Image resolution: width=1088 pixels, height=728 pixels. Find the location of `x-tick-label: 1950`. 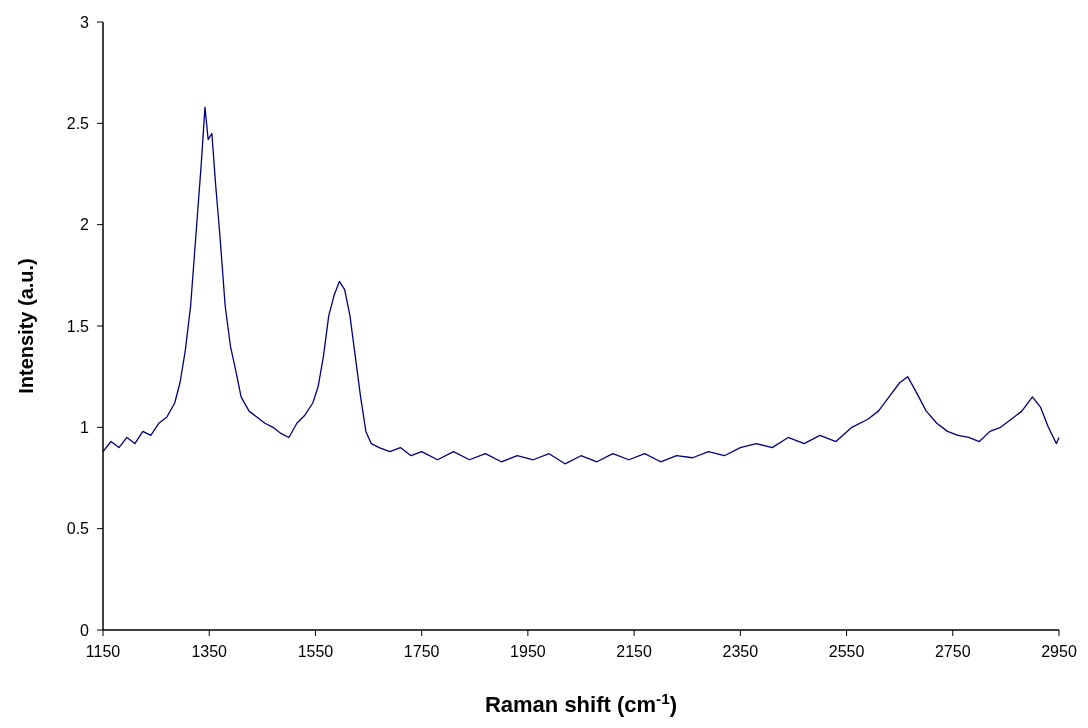

x-tick-label: 1950 is located at coordinates (528, 651).